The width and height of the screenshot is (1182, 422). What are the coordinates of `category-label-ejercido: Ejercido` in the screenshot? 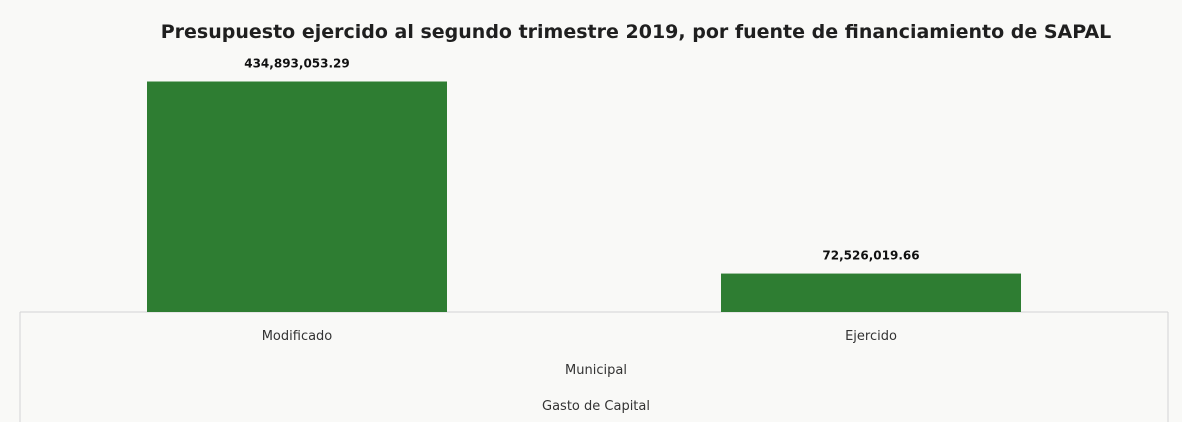 It's located at (871, 336).